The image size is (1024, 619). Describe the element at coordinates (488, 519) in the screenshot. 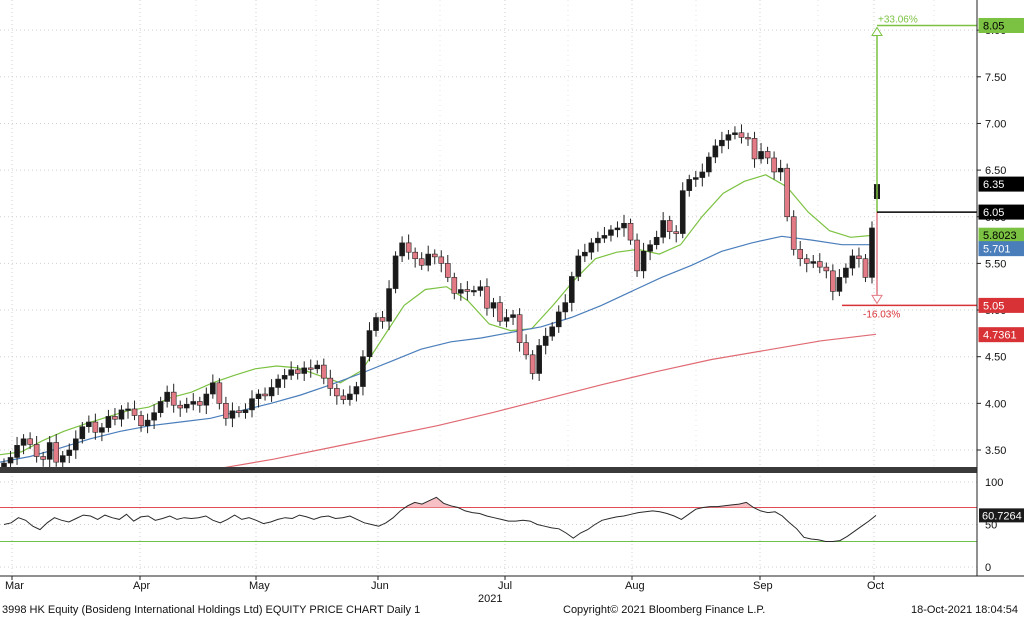

I see `rsi-panel` at that location.